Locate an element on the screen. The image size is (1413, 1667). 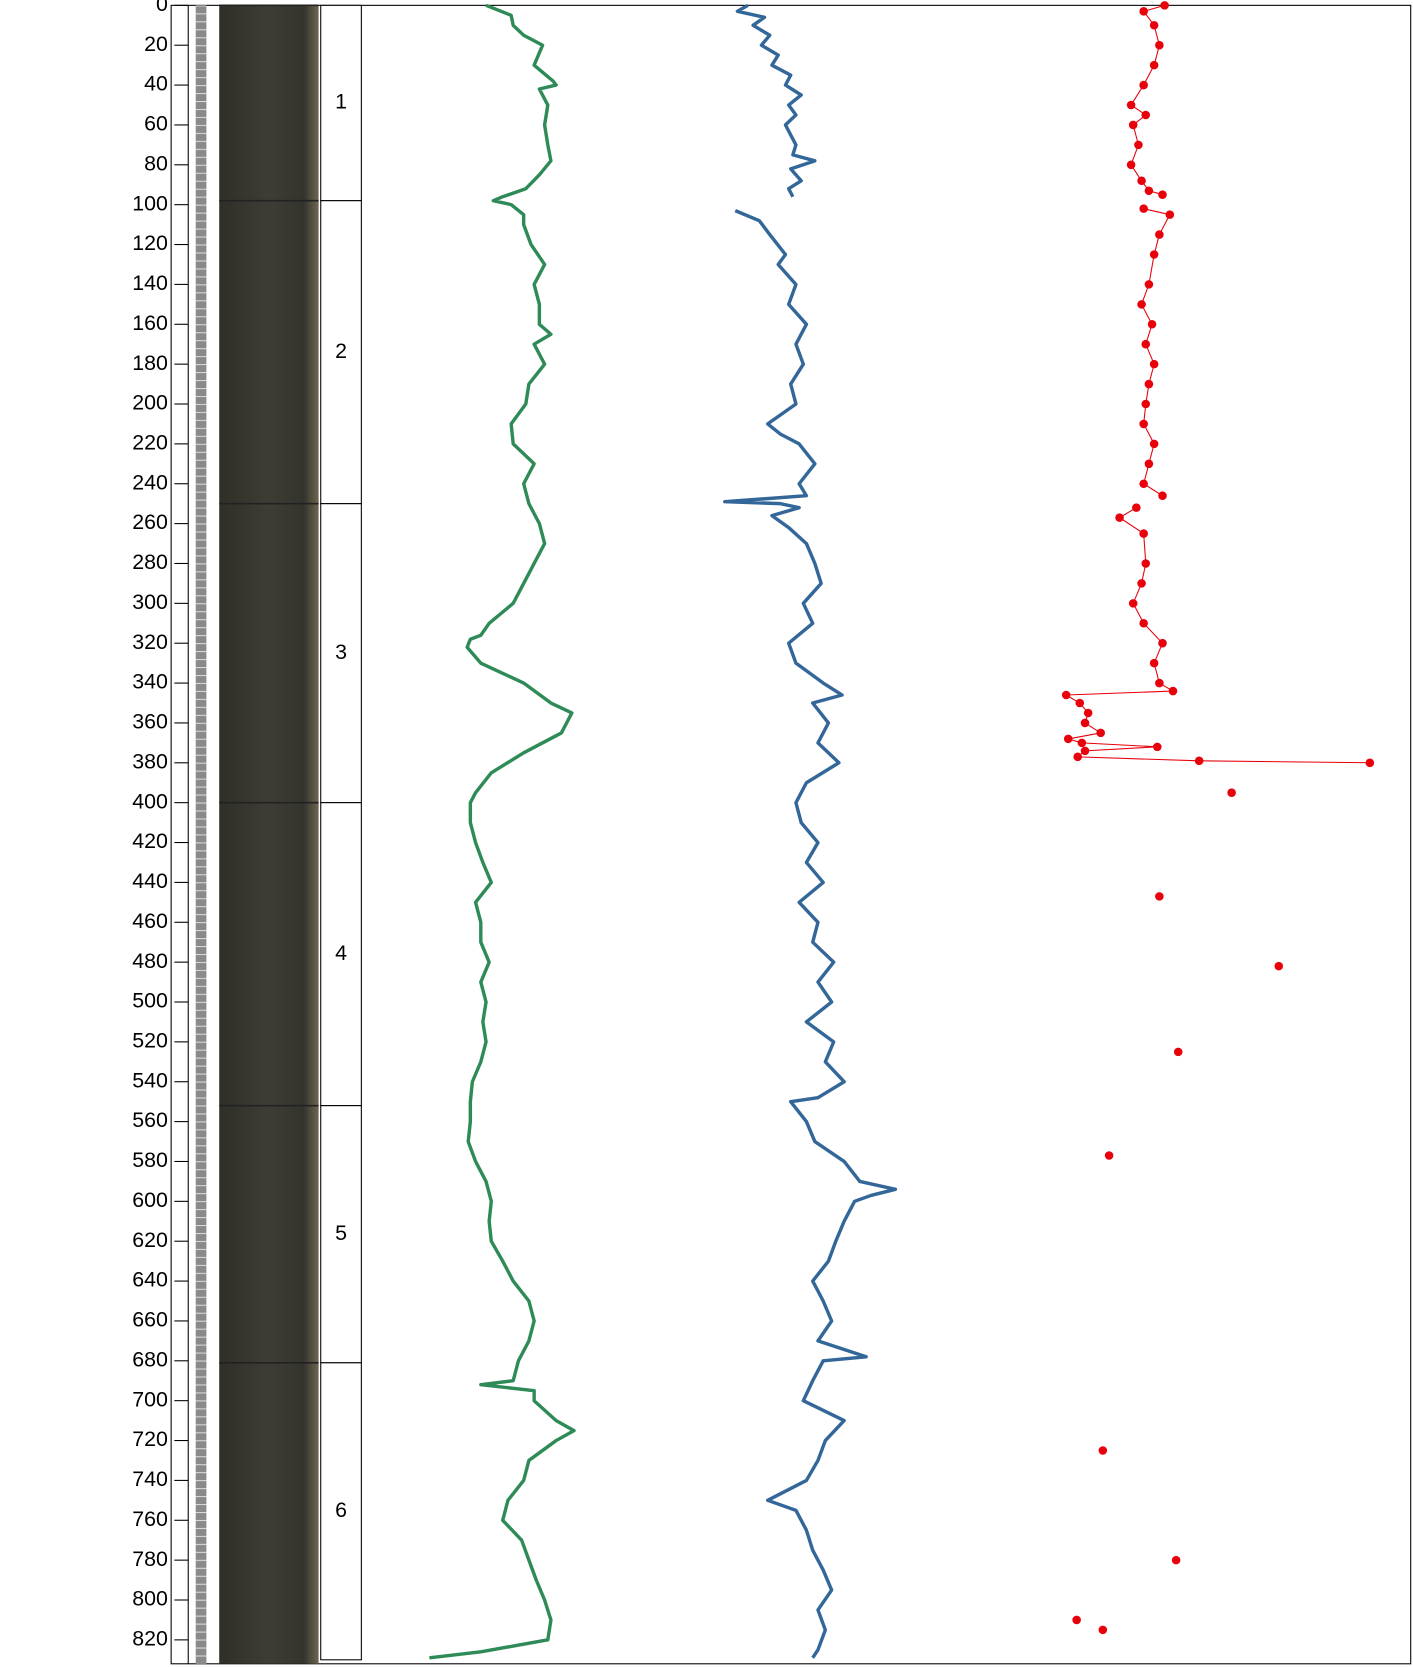
core-image is located at coordinates (269, 834).